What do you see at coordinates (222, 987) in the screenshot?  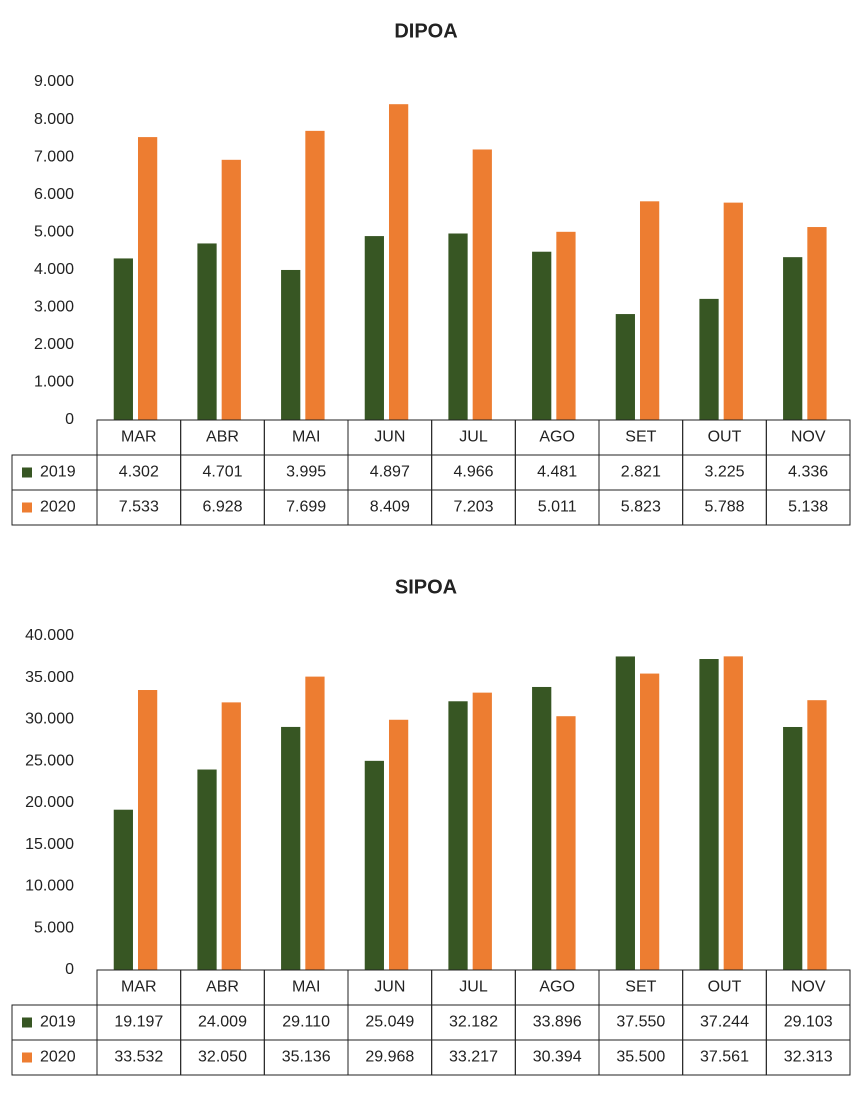 I see `x-tick-label: ABR` at bounding box center [222, 987].